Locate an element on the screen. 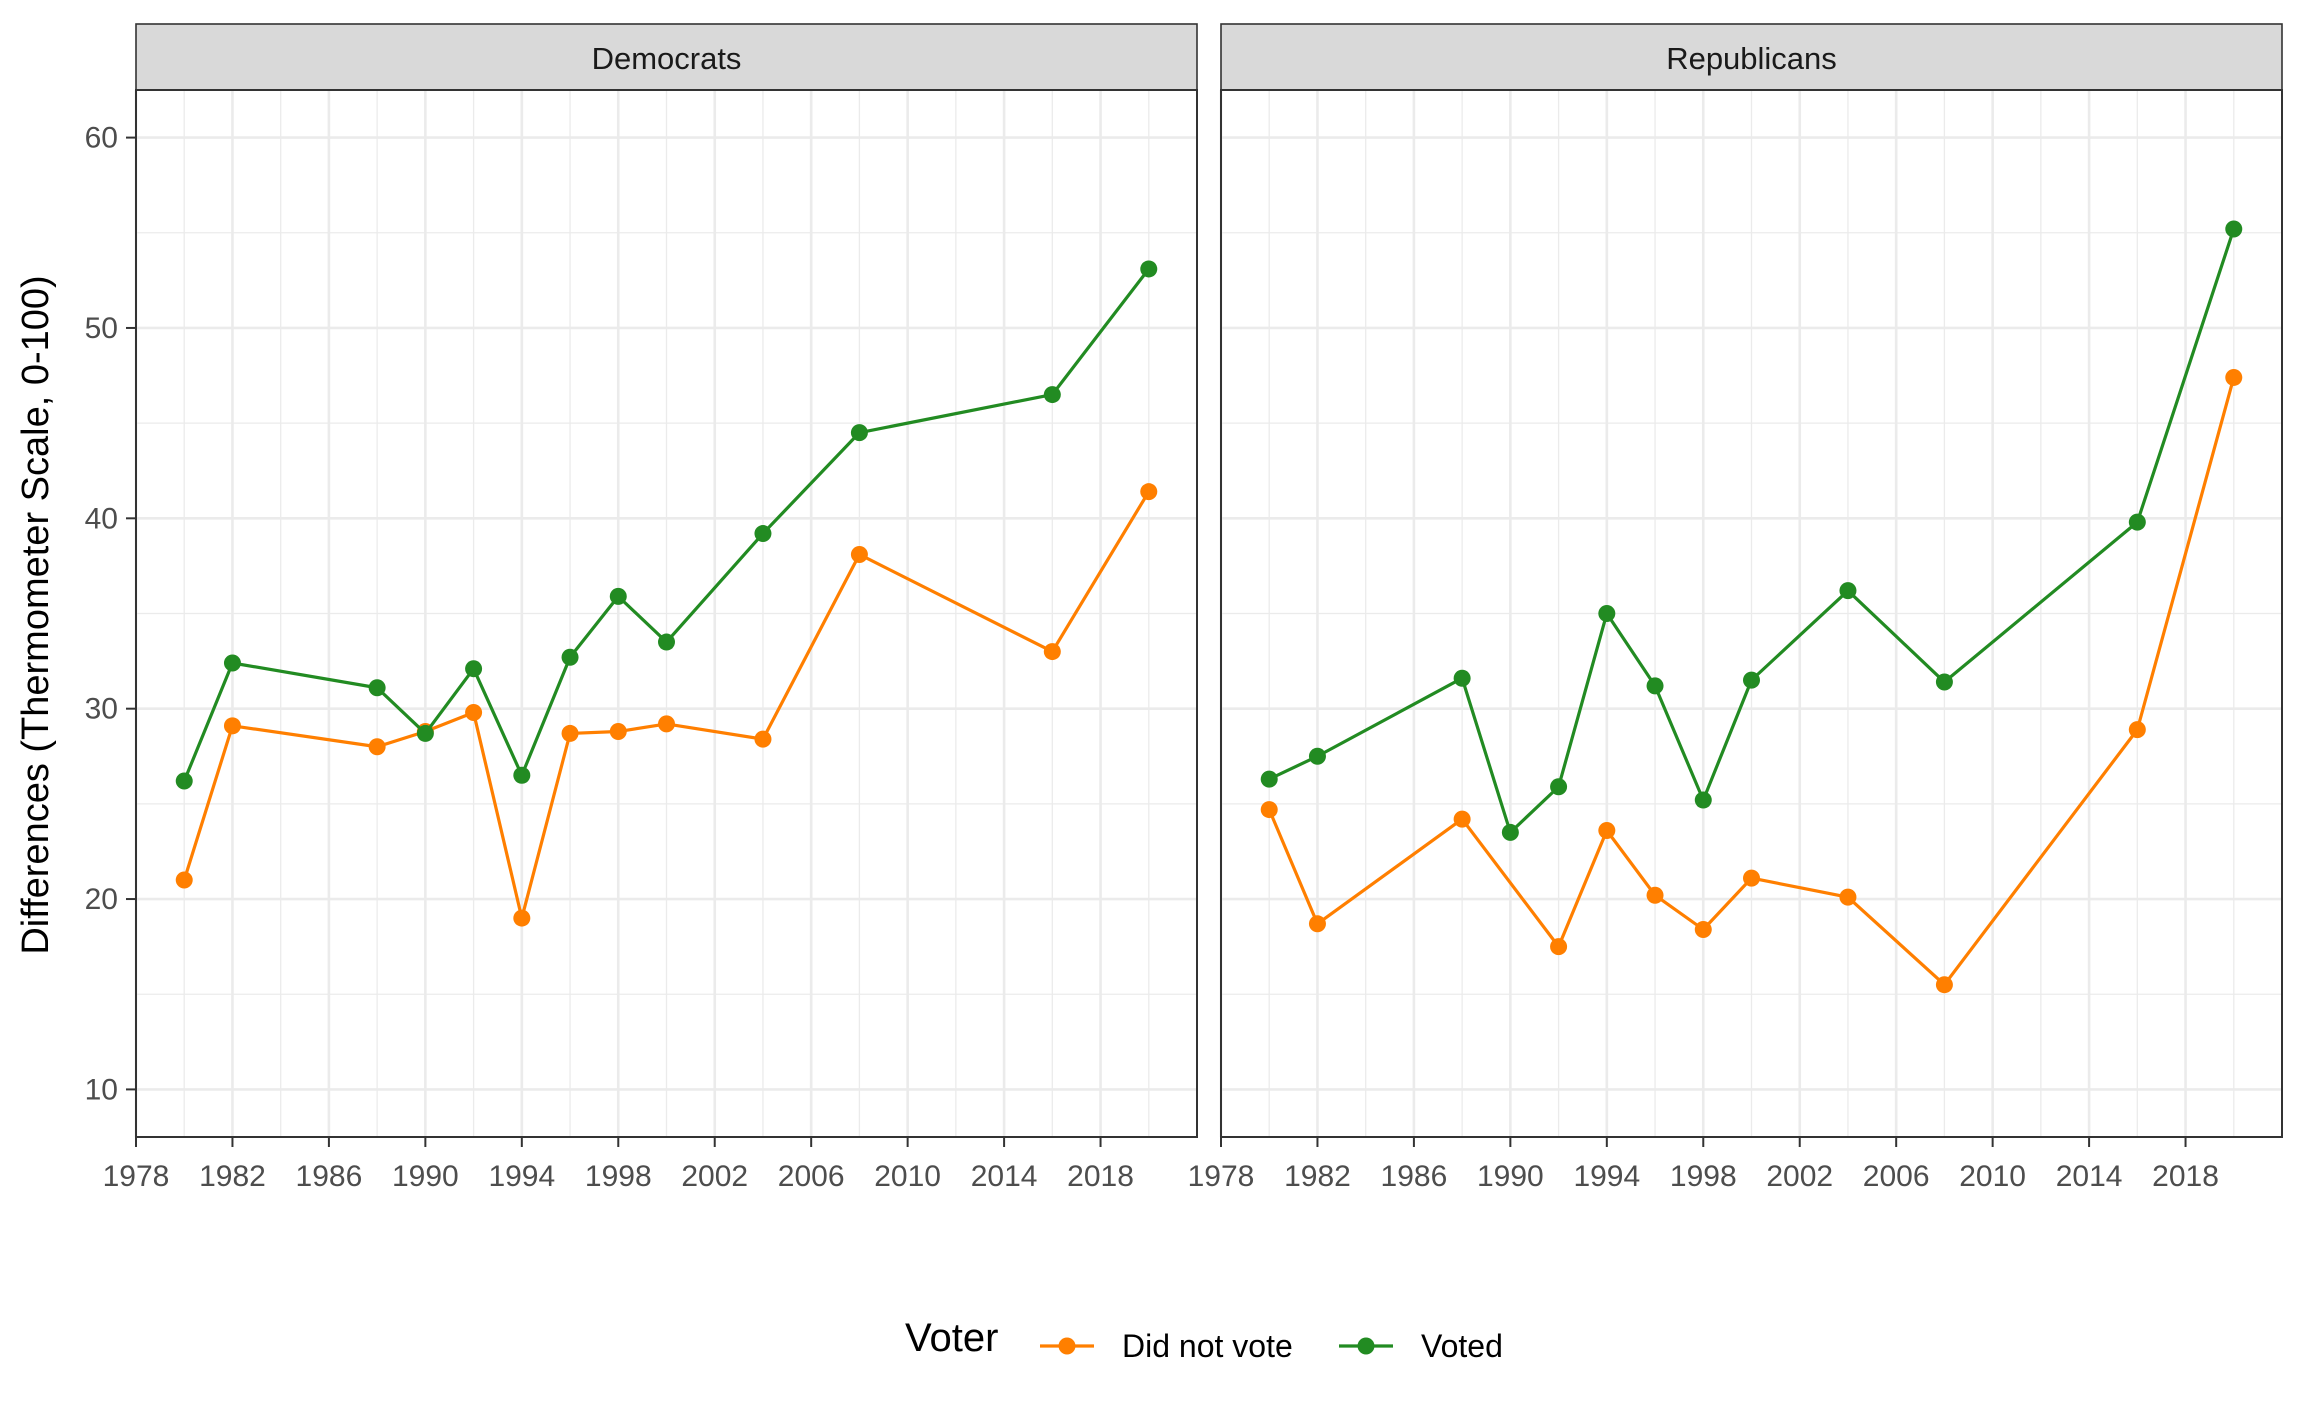 The height and width of the screenshot is (1423, 2304). facet-label: Republicans is located at coordinates (1751, 58).